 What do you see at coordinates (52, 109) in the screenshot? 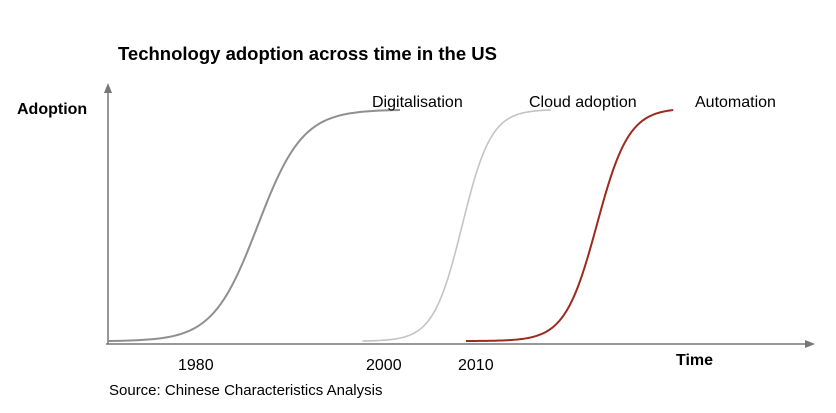
I see `y-axis-label: Adoption` at bounding box center [52, 109].